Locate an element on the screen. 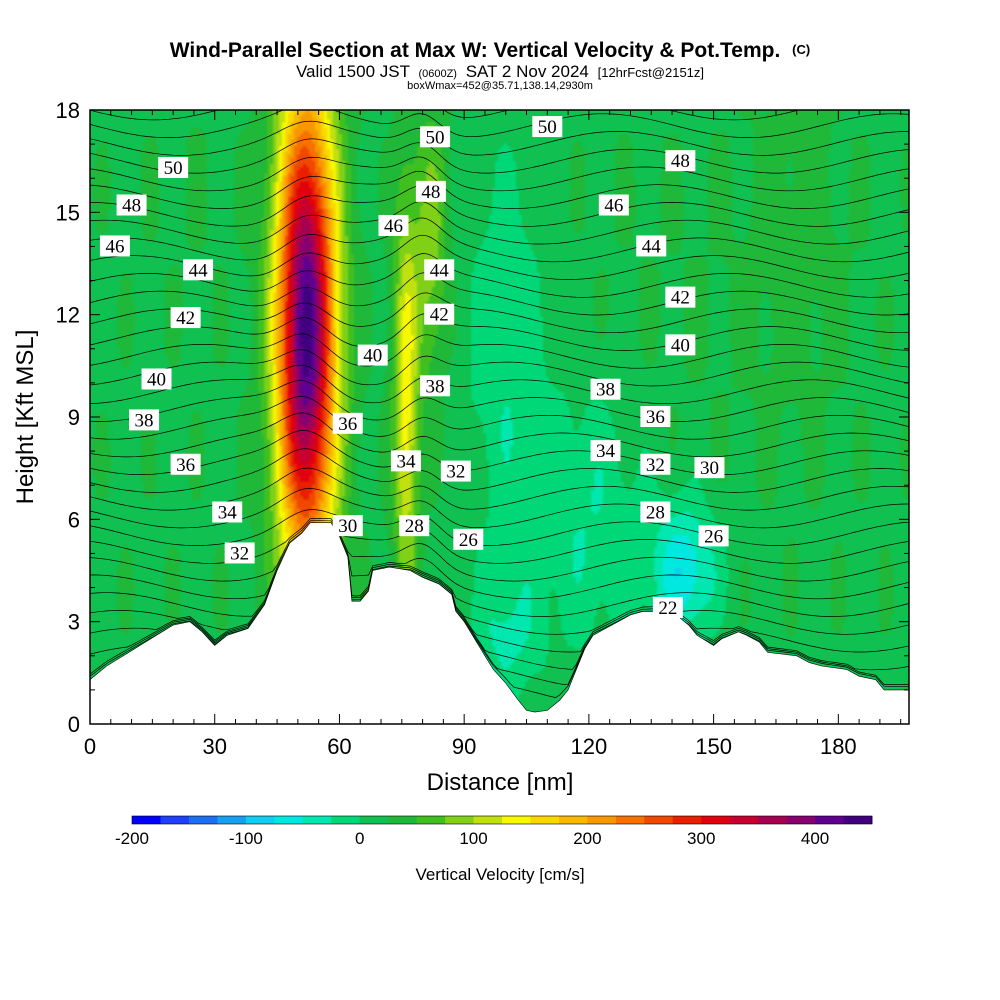 The height and width of the screenshot is (1000, 1000). y-tick-label: 6 is located at coordinates (74, 519).